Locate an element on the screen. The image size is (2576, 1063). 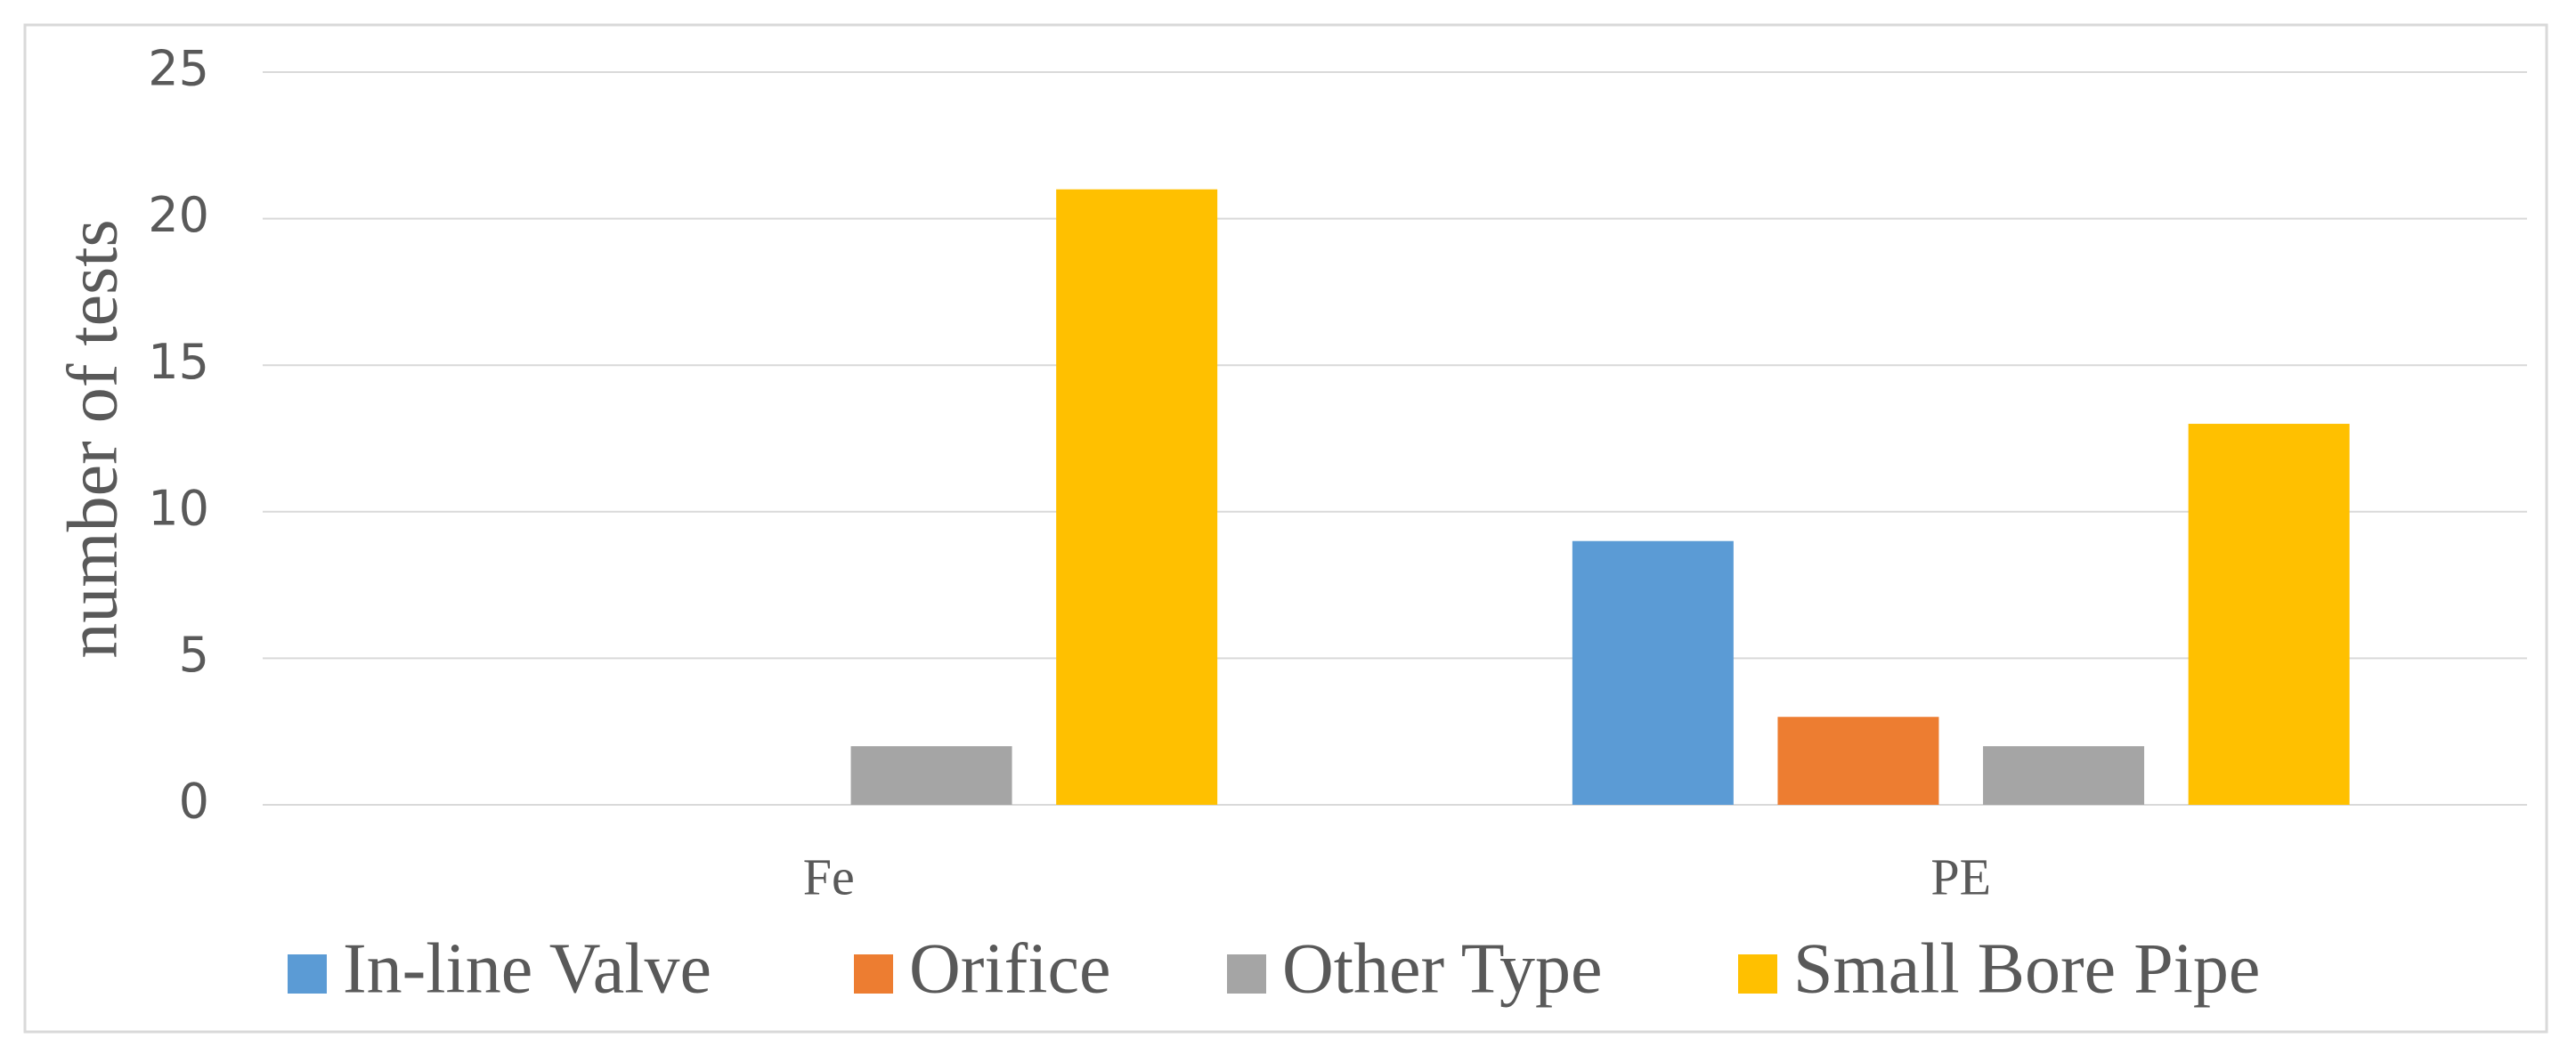
y-tick-label: 20 is located at coordinates (178, 215).